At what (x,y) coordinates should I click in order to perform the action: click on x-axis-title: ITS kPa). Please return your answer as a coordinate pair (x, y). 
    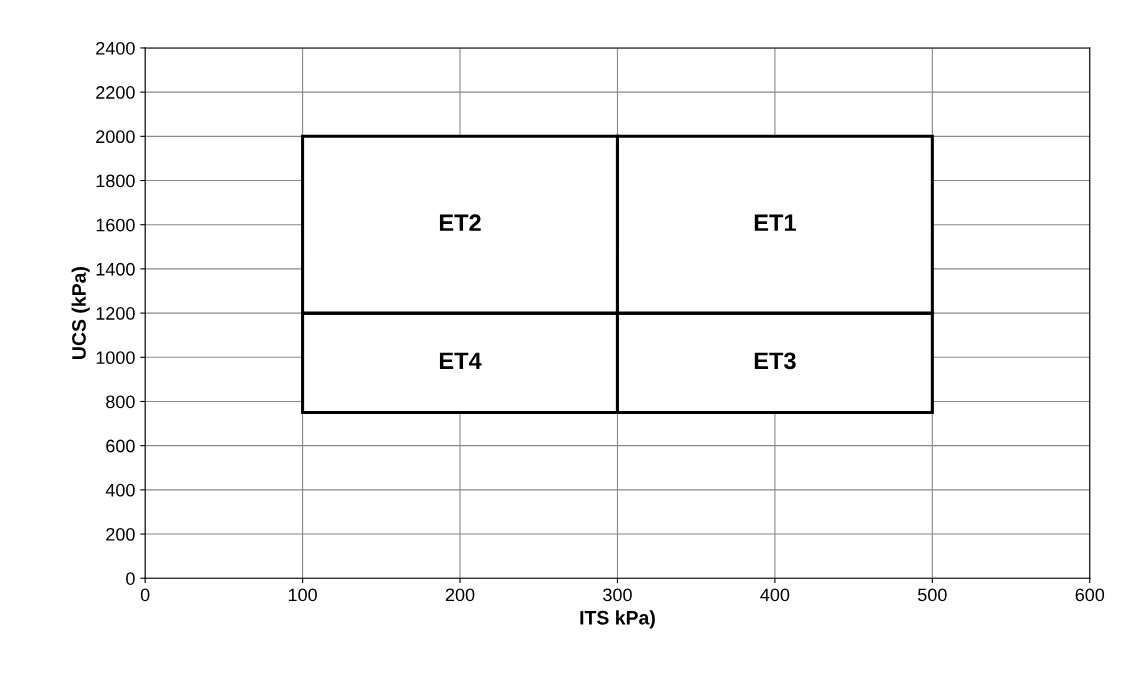
    Looking at the image, I should click on (617, 619).